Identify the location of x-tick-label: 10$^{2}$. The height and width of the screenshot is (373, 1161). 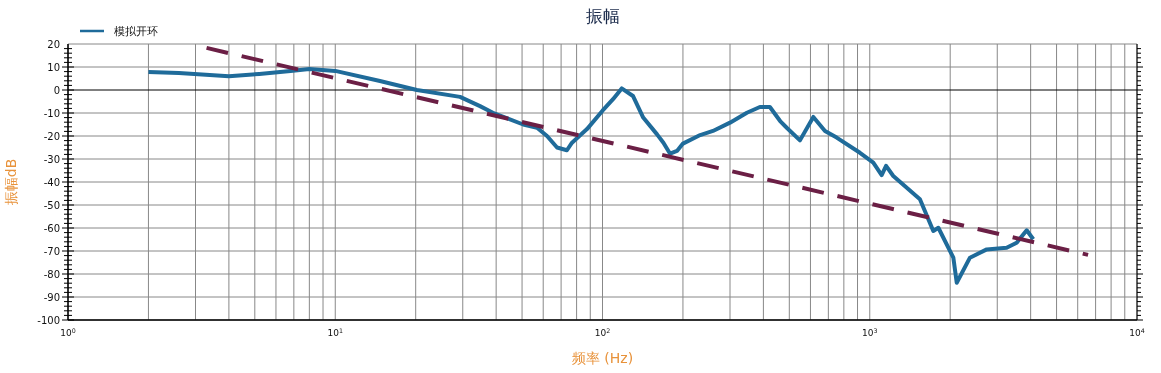
(602, 332).